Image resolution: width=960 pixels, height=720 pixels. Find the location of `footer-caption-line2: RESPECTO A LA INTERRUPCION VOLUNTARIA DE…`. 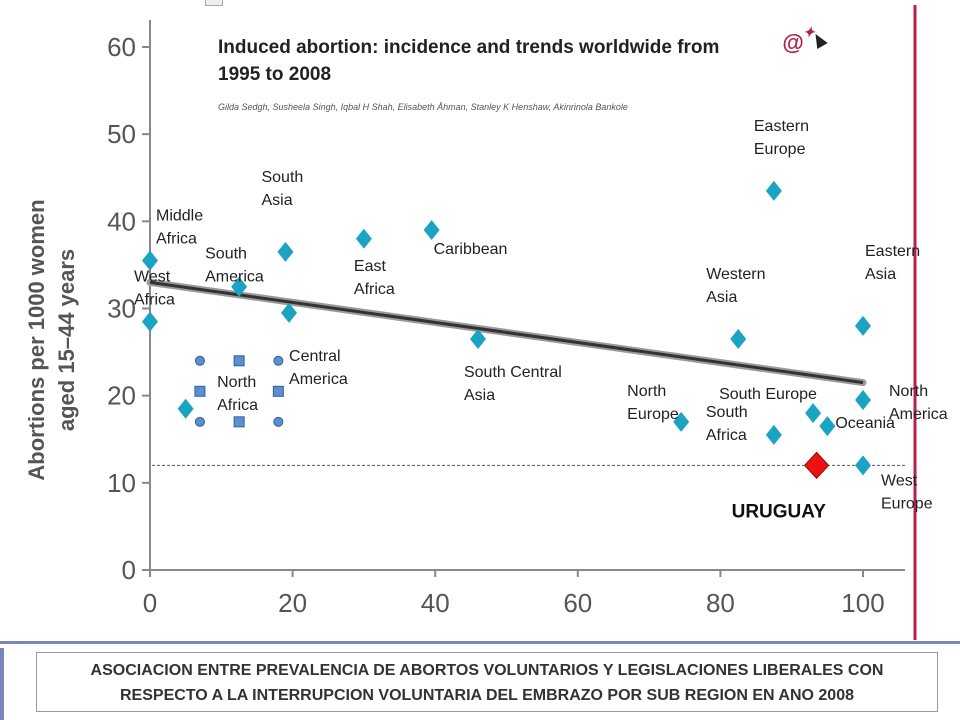

footer-caption-line2: RESPECTO A LA INTERRUPCION VOLUNTARIA DE… is located at coordinates (487, 695).